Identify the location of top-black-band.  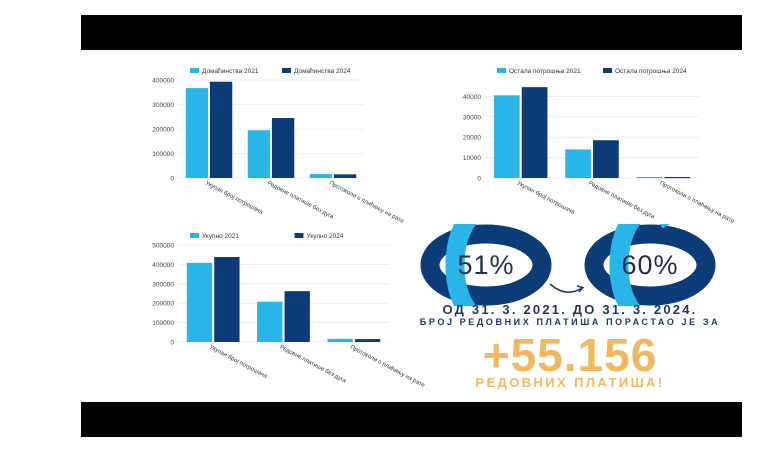
(411, 32).